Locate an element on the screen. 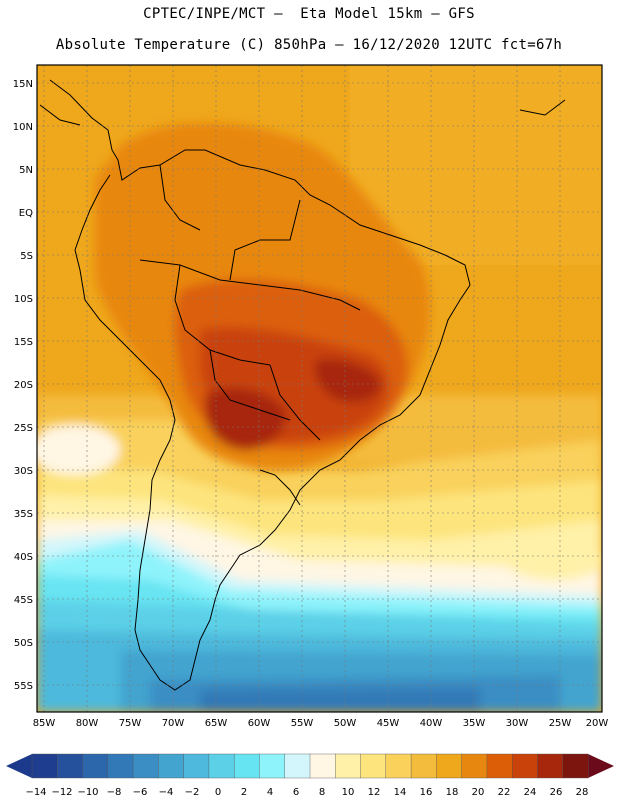 The height and width of the screenshot is (800, 618). colorbar-label: 10 is located at coordinates (348, 792).